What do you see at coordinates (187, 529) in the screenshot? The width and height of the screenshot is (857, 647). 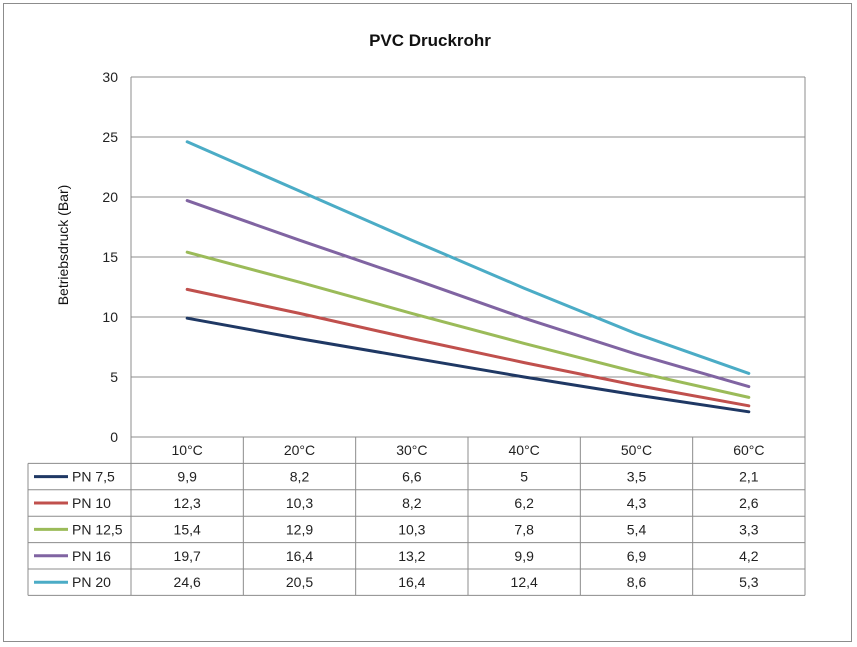 I see `table-cell-value: 15,4` at bounding box center [187, 529].